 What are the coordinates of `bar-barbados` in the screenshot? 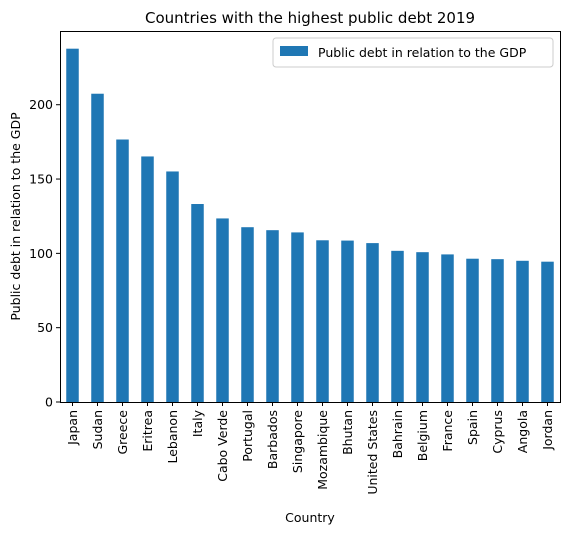 It's located at (272, 316).